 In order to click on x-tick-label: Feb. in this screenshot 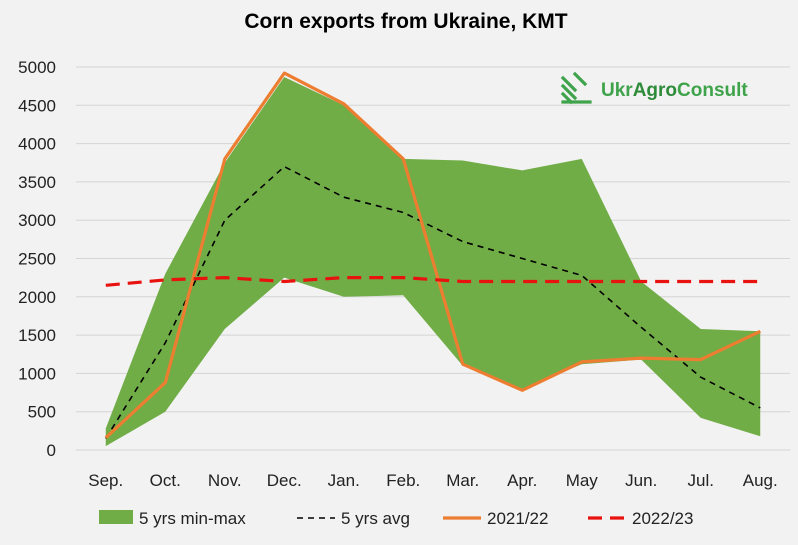, I will do `click(403, 480)`.